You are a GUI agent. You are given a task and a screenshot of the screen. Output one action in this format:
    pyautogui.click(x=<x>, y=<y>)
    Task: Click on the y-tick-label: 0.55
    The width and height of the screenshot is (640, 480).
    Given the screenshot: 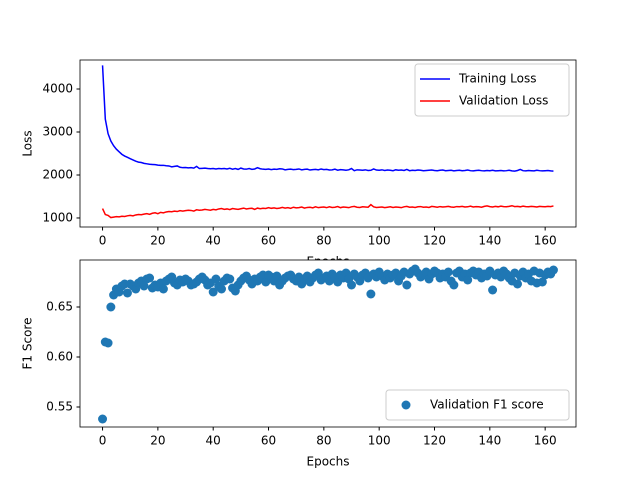 What is the action you would take?
    pyautogui.click(x=59, y=407)
    